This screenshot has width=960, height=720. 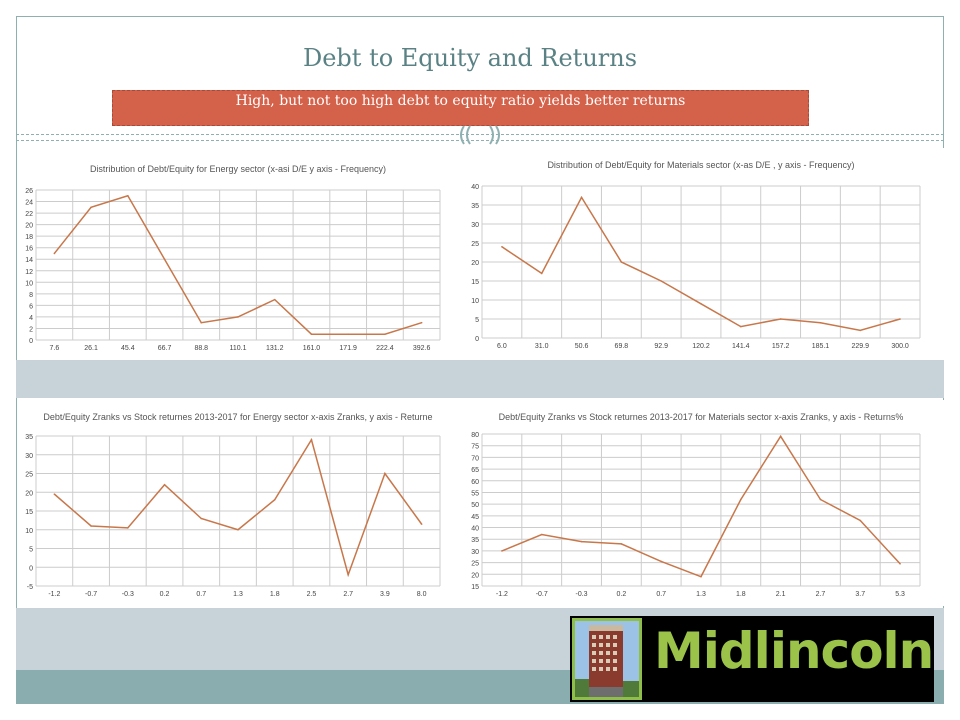 What do you see at coordinates (475, 529) in the screenshot?
I see `y-tick-label: 40` at bounding box center [475, 529].